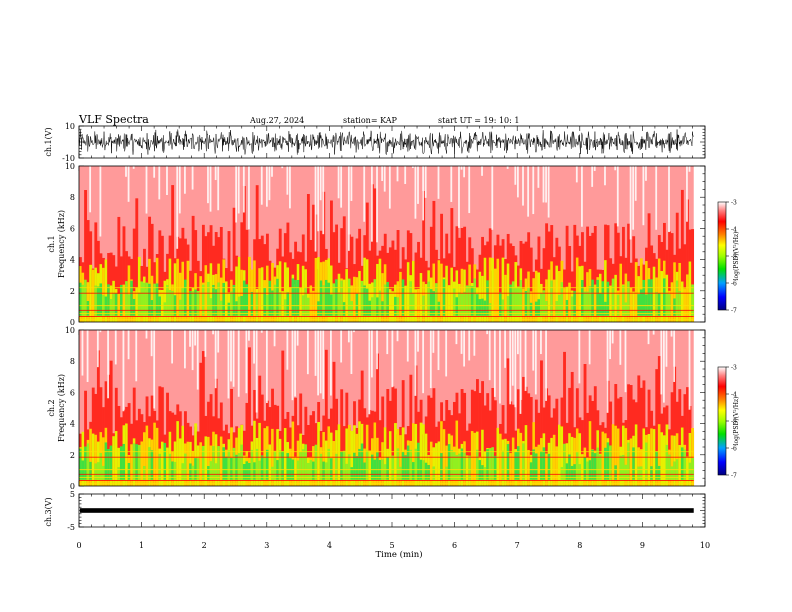 The width and height of the screenshot is (792, 612). Describe the element at coordinates (478, 120) in the screenshot. I see `start-time-label: start UT = 19: 10: 1` at that location.